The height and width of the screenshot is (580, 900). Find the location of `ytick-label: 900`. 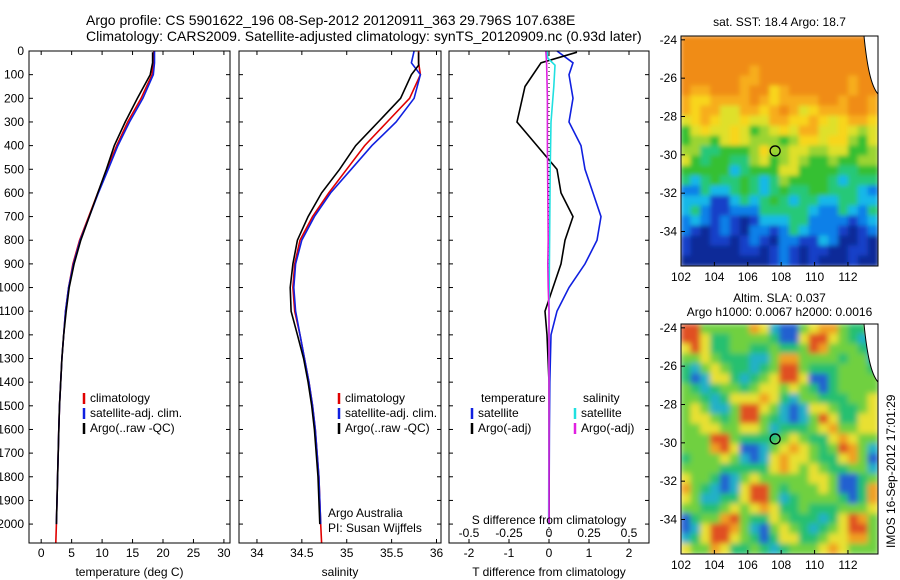

ytick-label: 900 is located at coordinates (14, 264).